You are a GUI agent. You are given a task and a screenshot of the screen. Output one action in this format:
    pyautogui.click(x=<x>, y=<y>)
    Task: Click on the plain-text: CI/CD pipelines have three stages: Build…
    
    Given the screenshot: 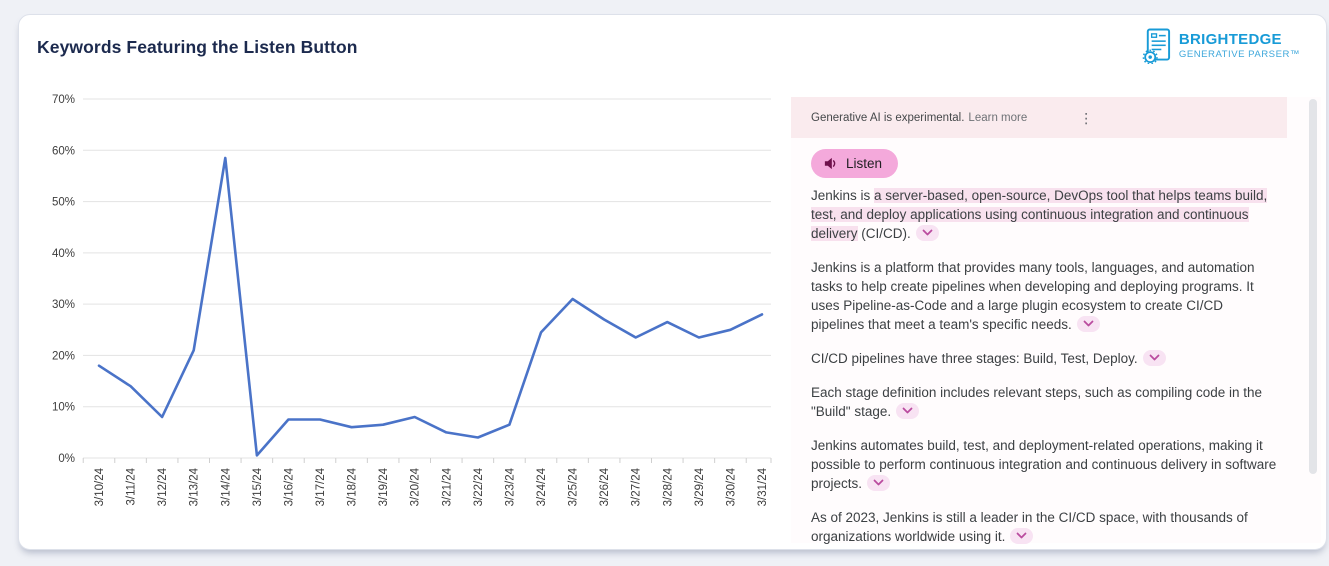 What is the action you would take?
    pyautogui.click(x=974, y=358)
    